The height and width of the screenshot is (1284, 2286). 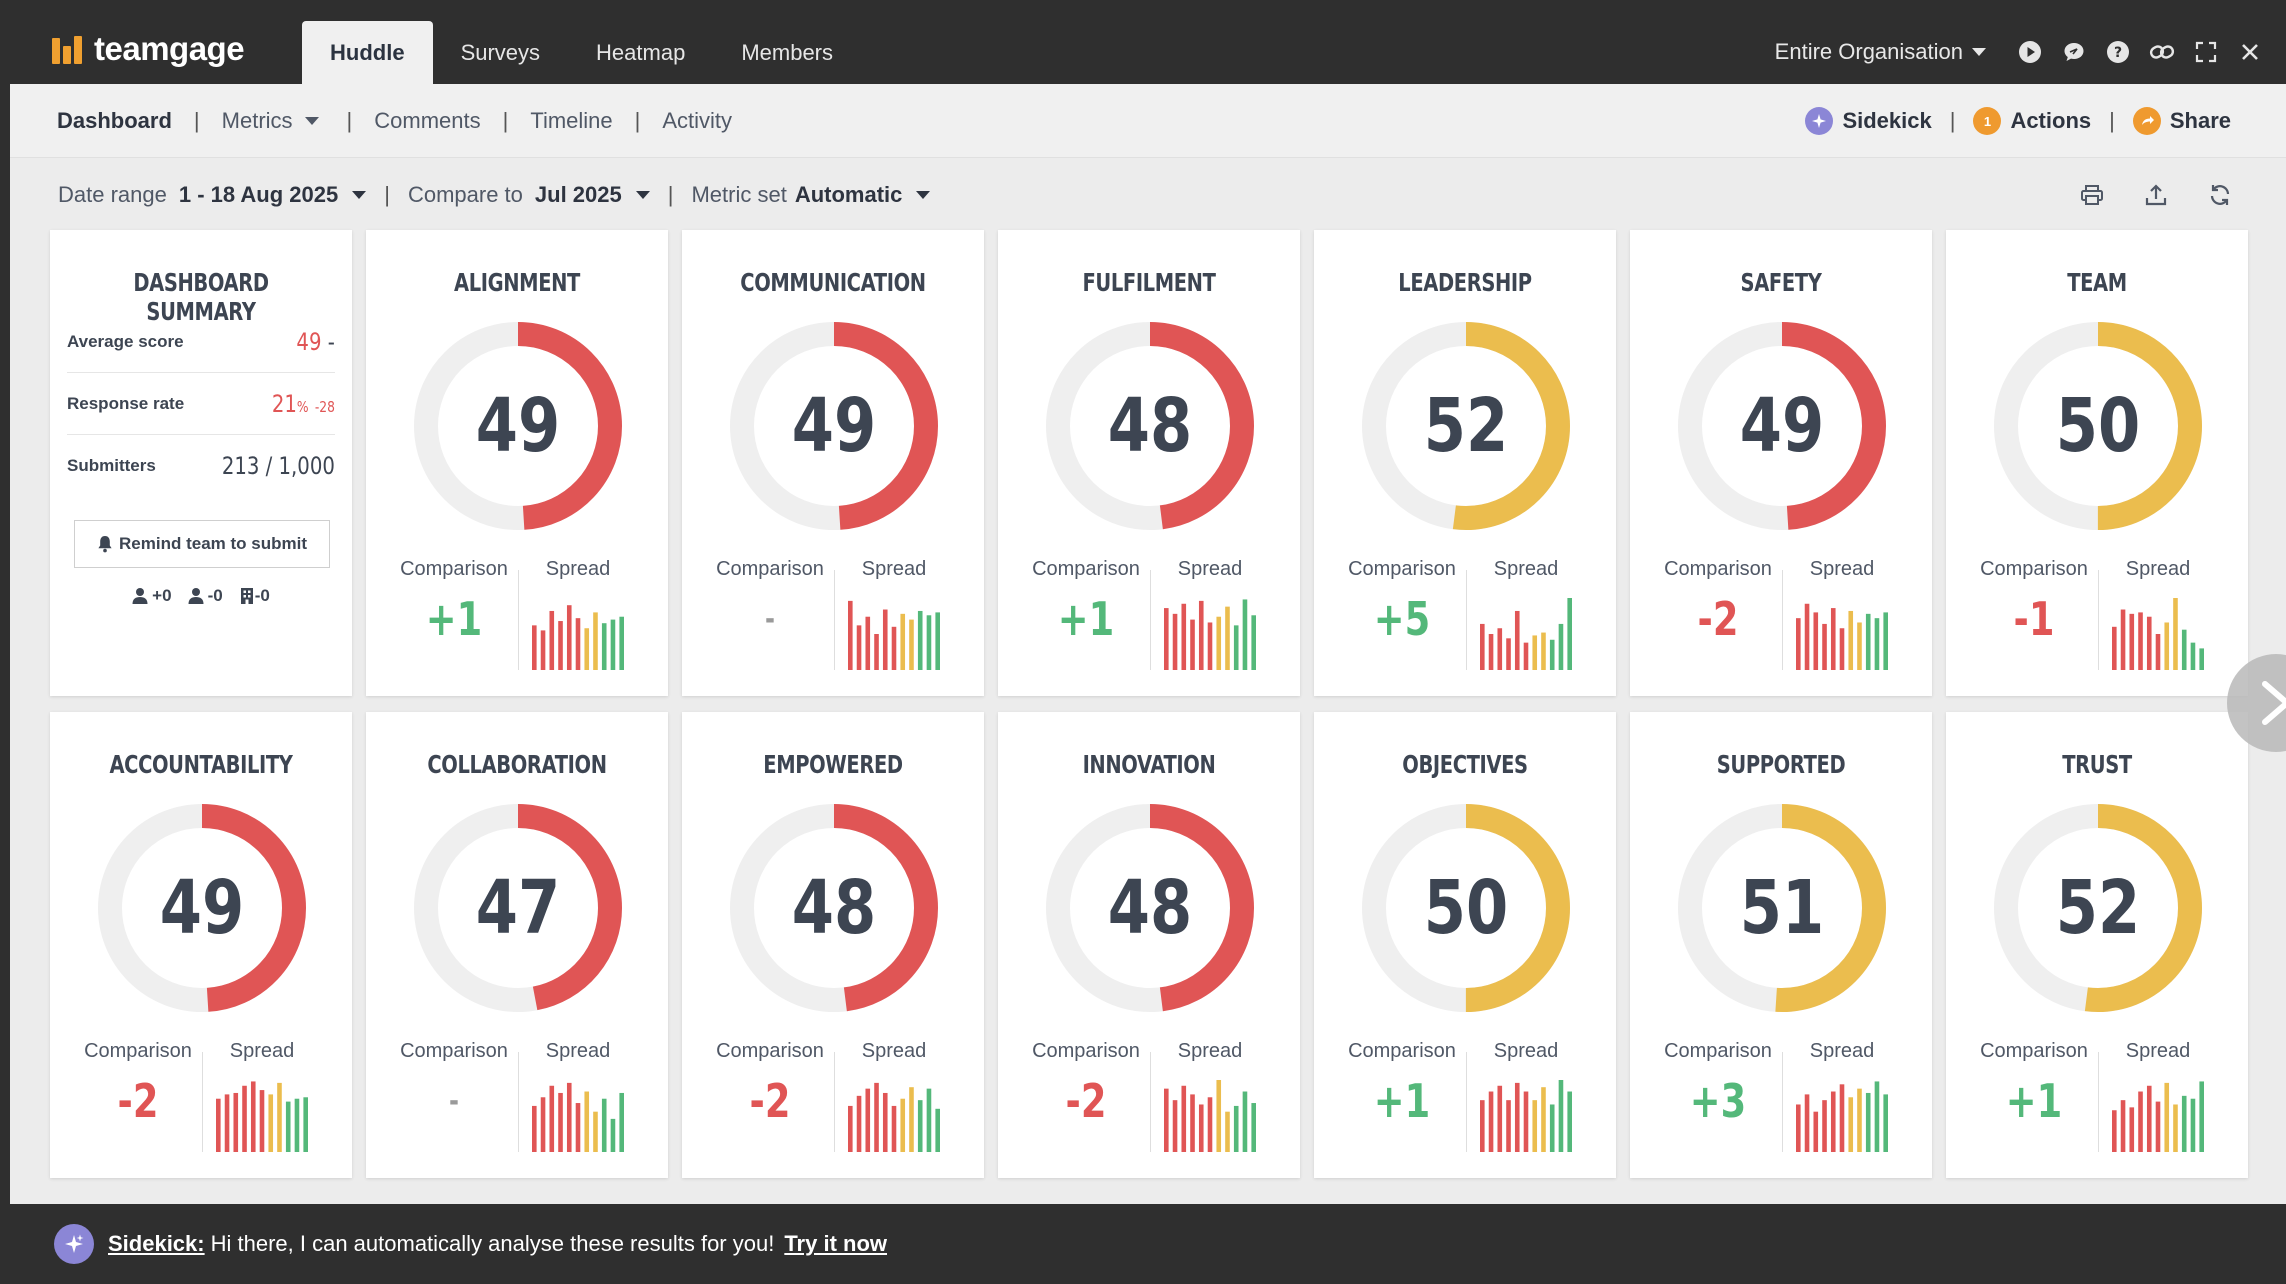 What do you see at coordinates (284, 403) in the screenshot?
I see `response-rate-number: 21` at bounding box center [284, 403].